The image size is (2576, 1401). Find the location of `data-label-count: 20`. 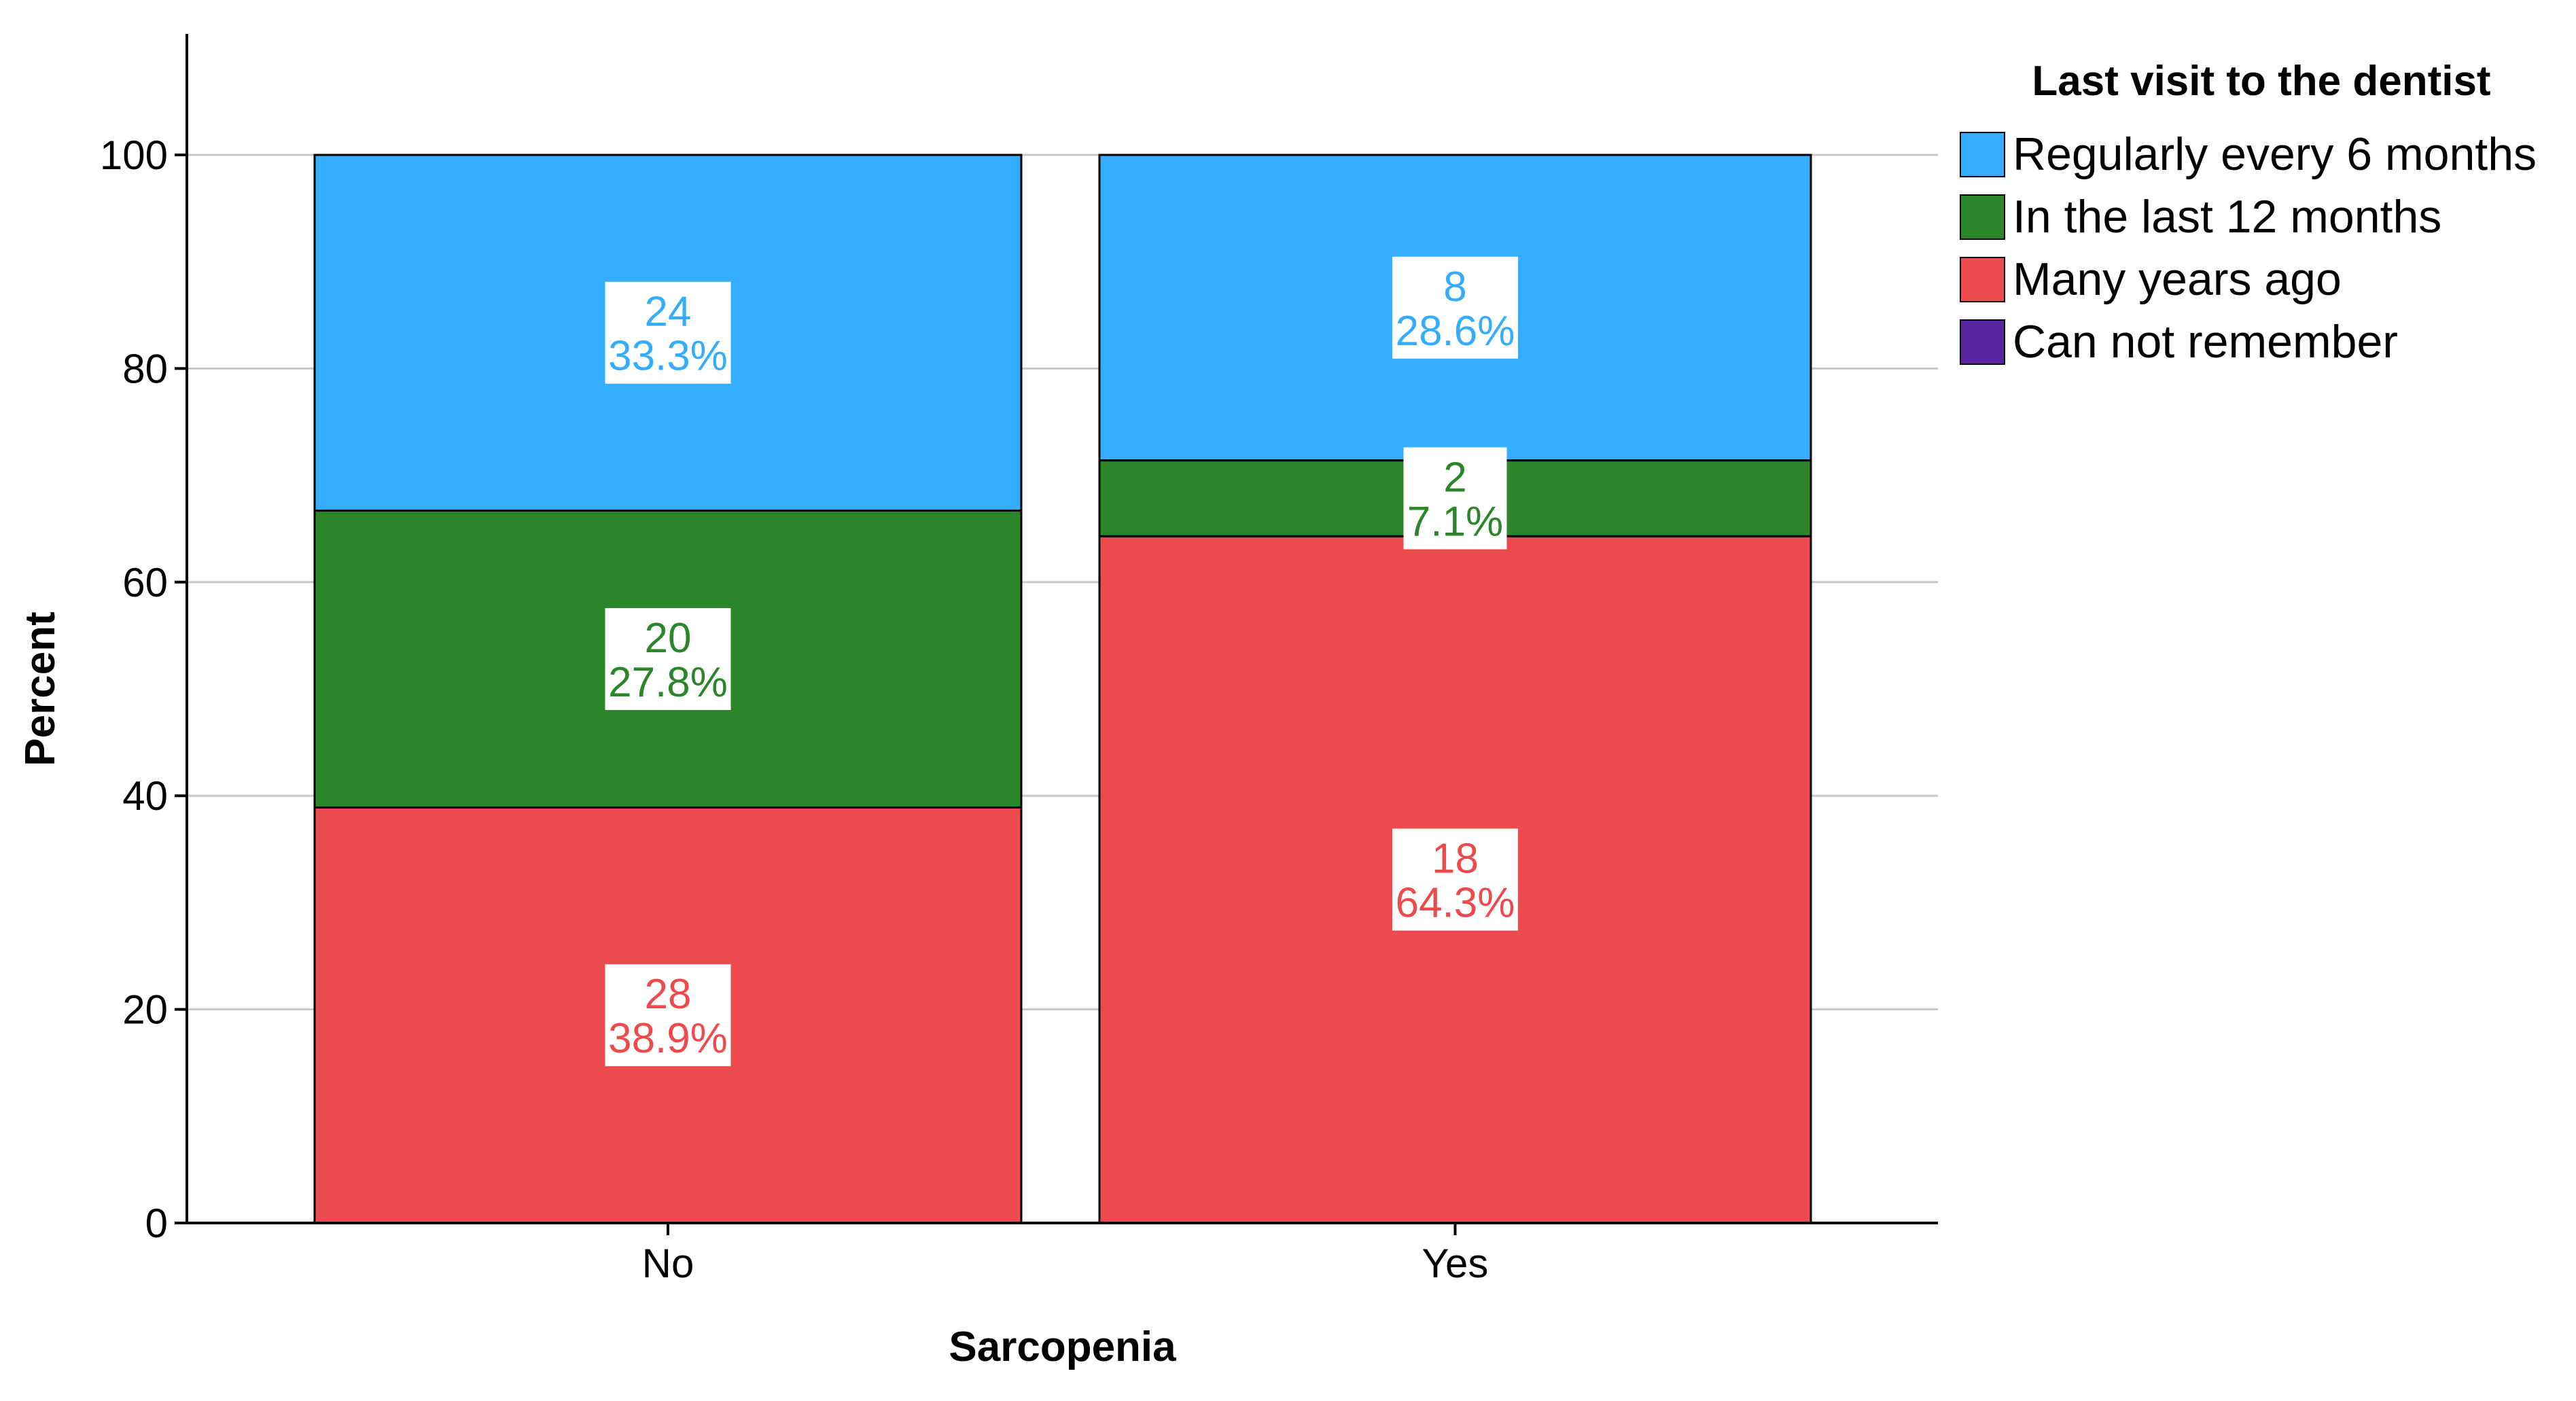

data-label-count: 20 is located at coordinates (668, 638).